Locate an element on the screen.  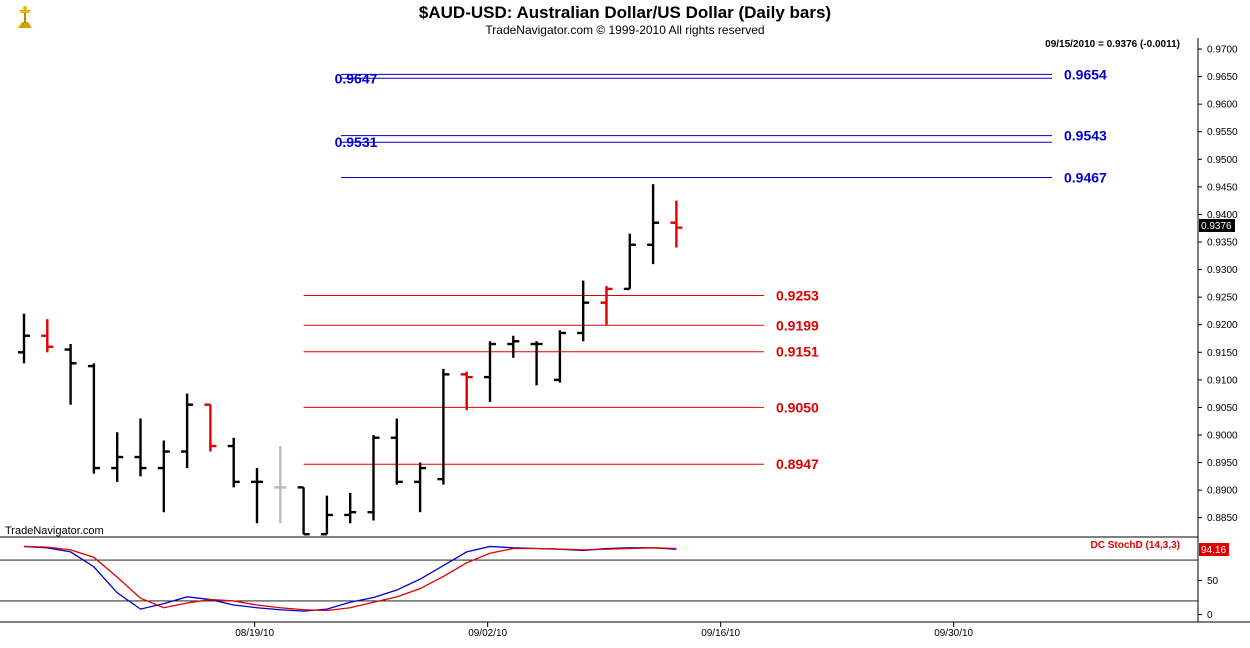
price-tick-label: 0.9700 is located at coordinates (1222, 50).